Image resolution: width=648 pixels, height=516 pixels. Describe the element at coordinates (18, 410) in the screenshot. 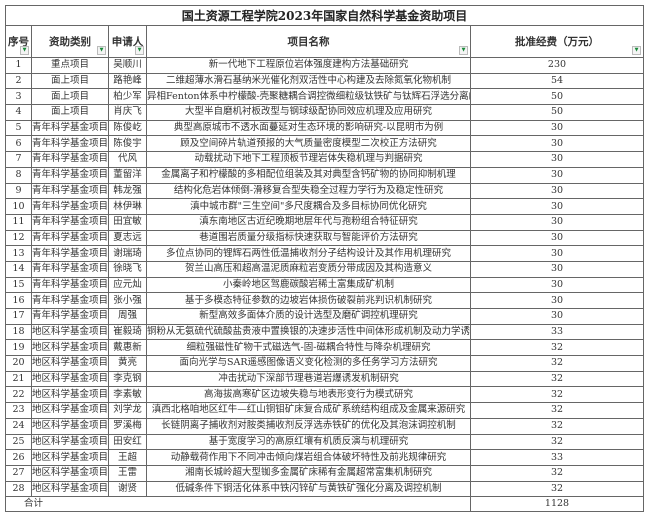

I see `cell-no: 23` at that location.